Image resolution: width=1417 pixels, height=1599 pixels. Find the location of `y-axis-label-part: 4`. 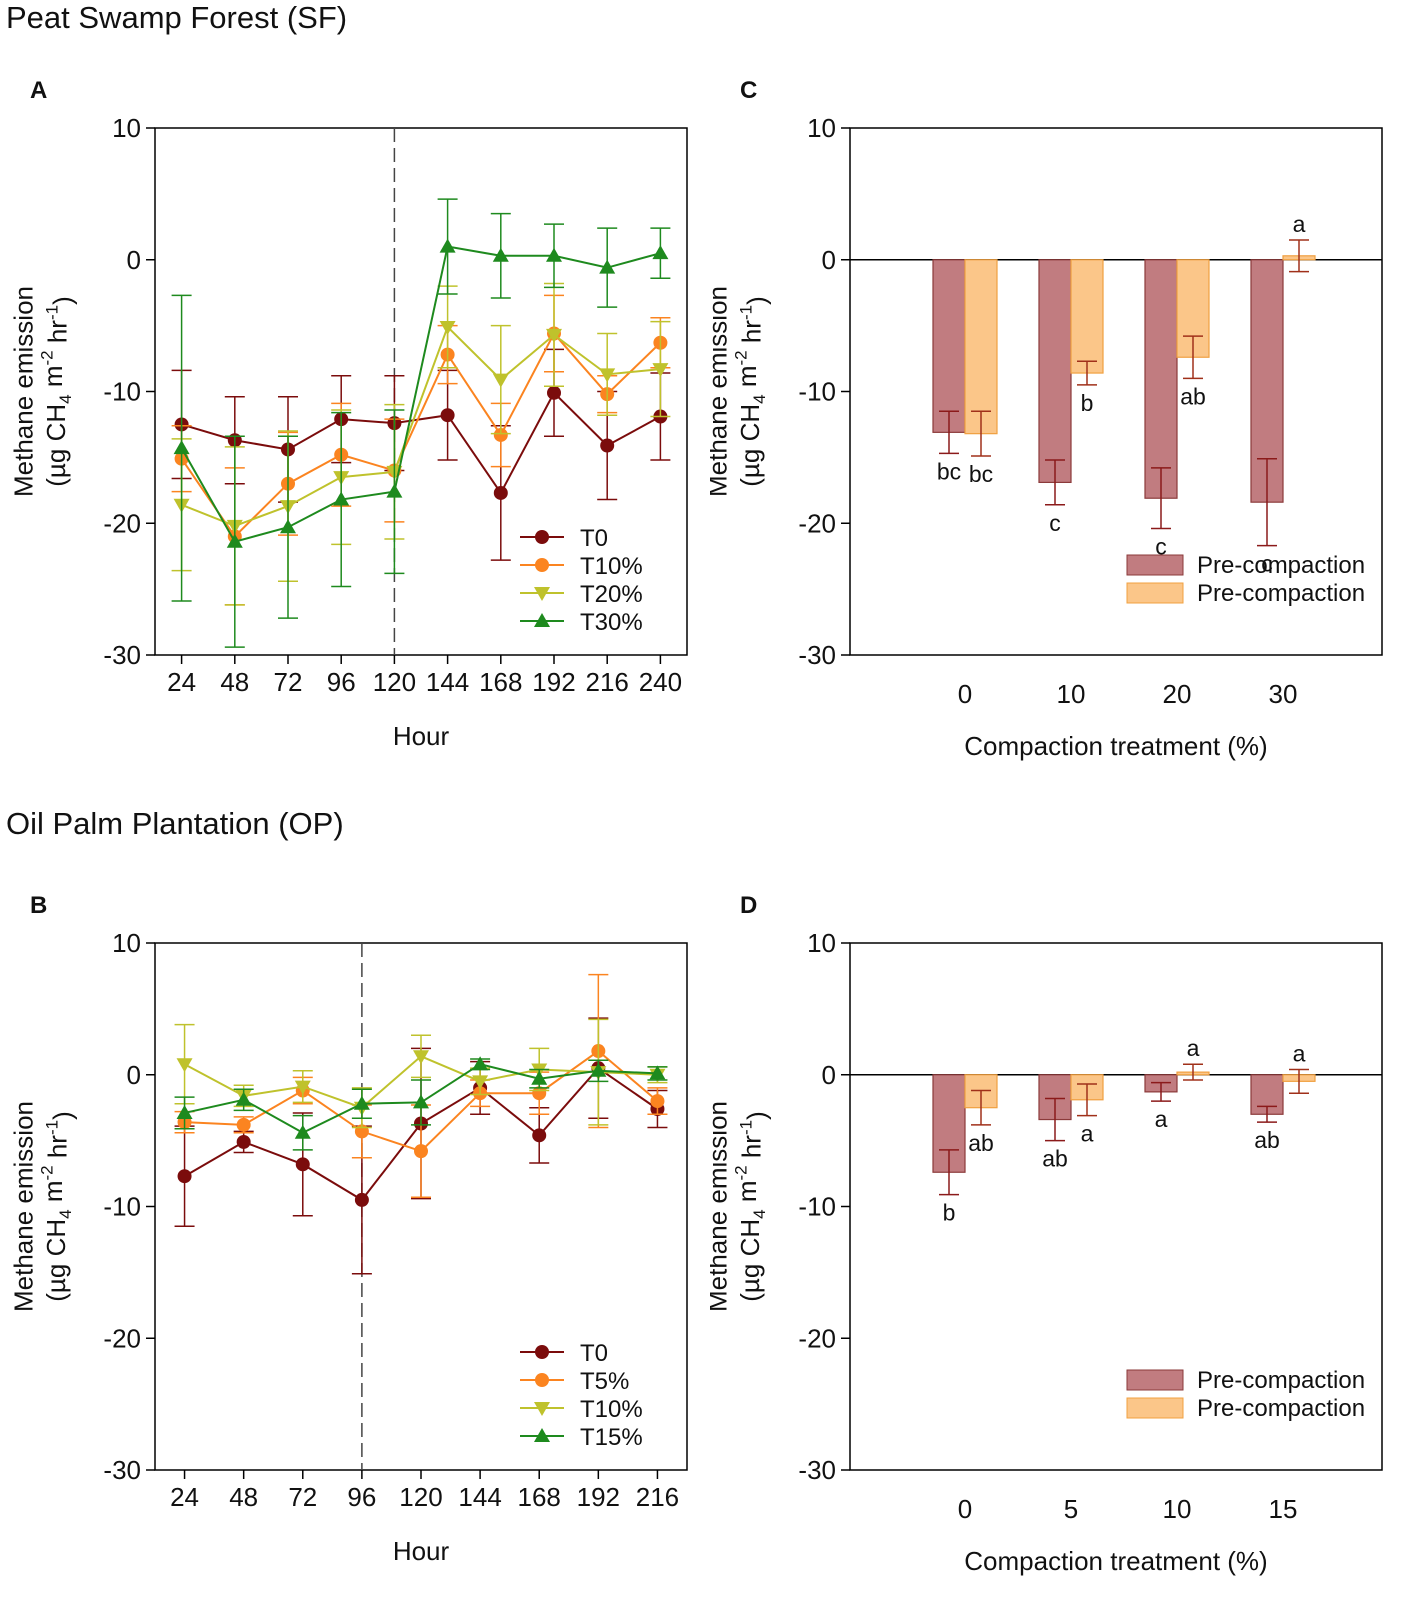

y-axis-label-part: 4 is located at coordinates (65, 1213).